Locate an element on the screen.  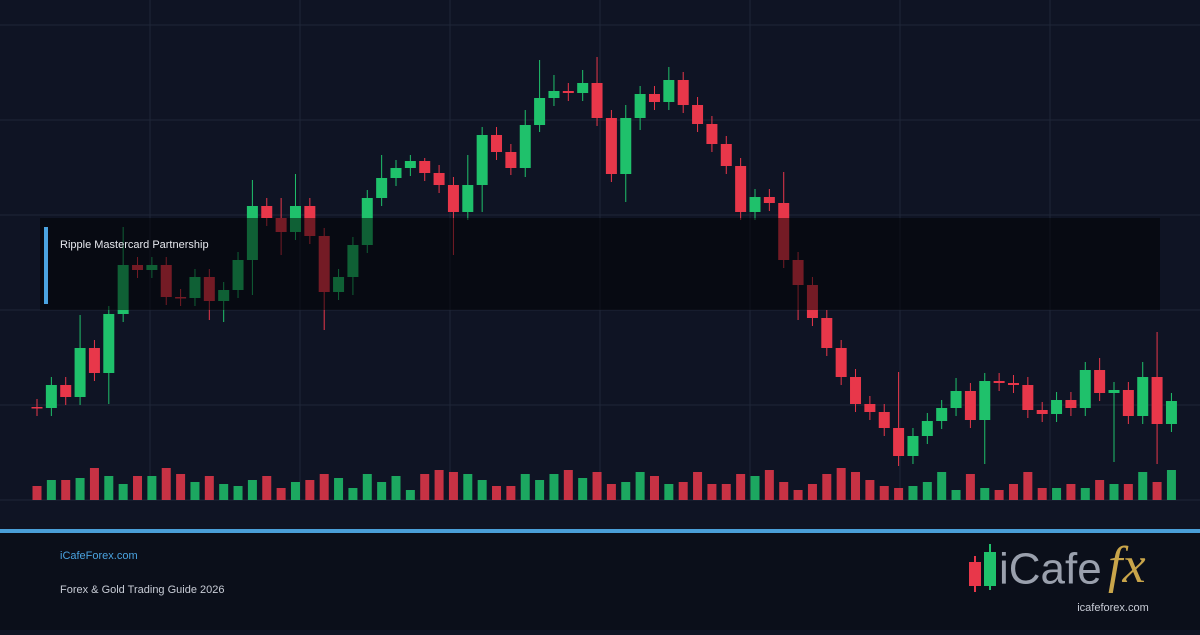
logo-accent: fx is located at coordinates (1127, 565).